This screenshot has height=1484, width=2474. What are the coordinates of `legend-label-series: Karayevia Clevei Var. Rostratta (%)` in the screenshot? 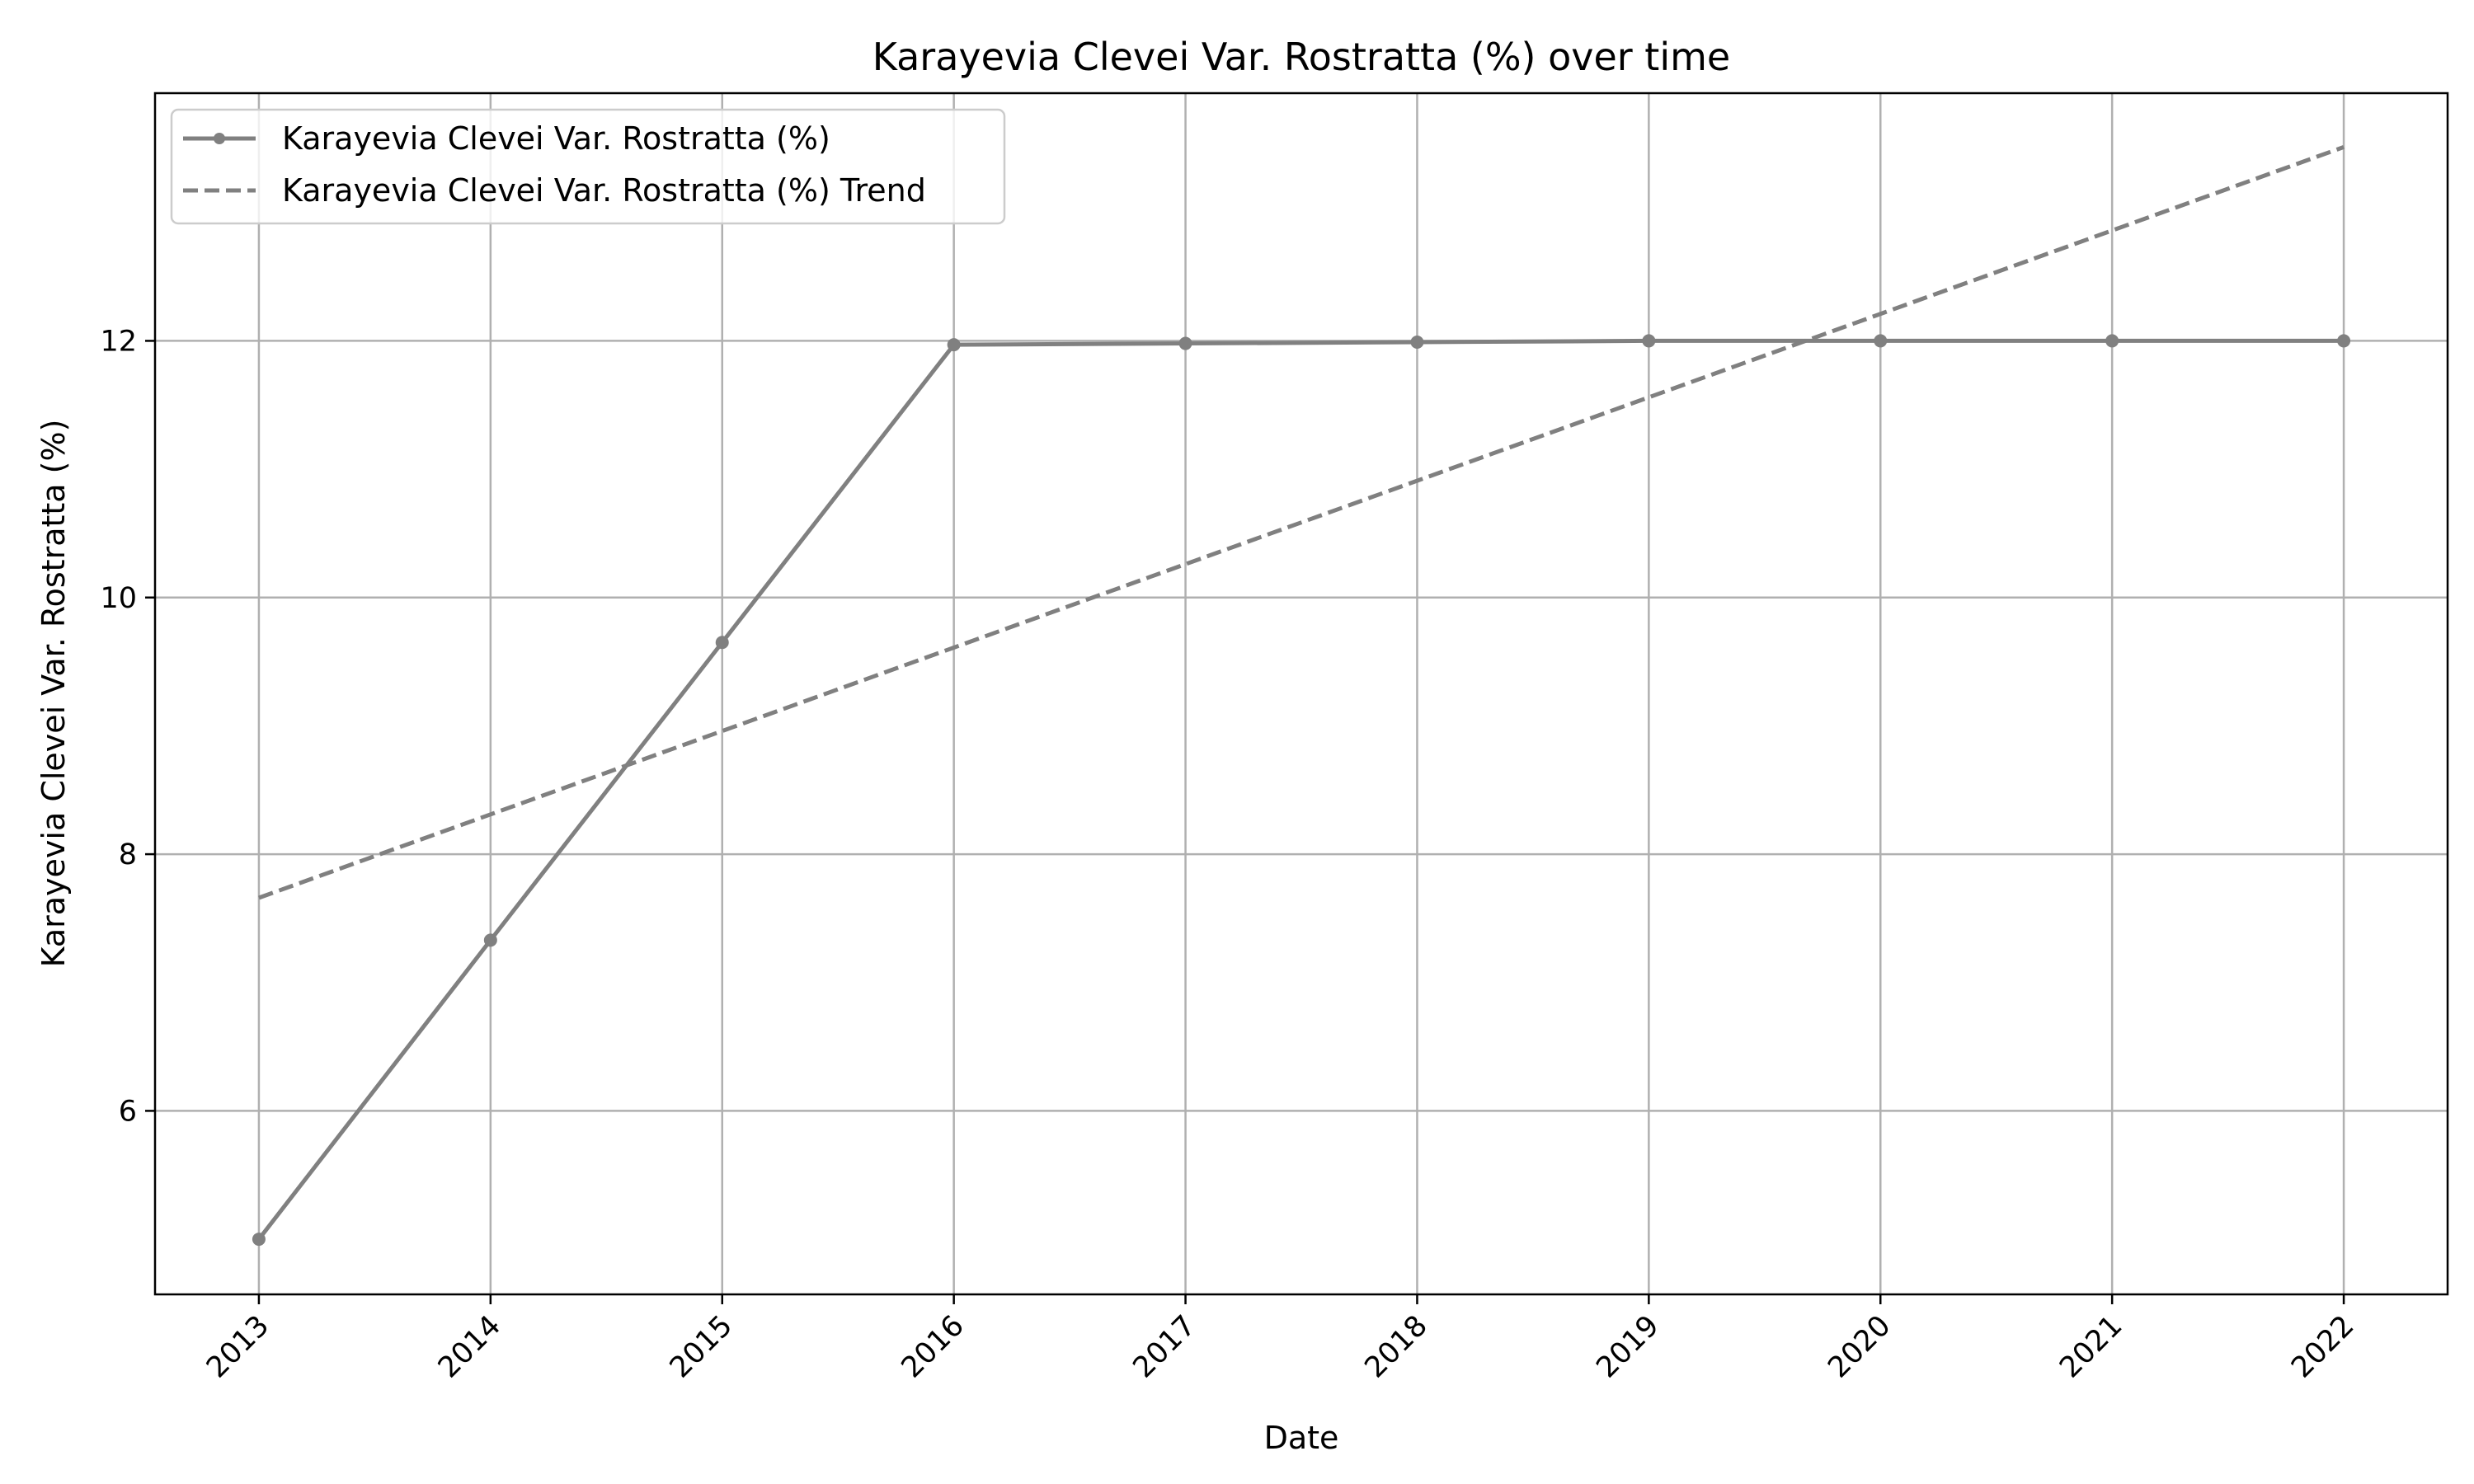 It's located at (556, 138).